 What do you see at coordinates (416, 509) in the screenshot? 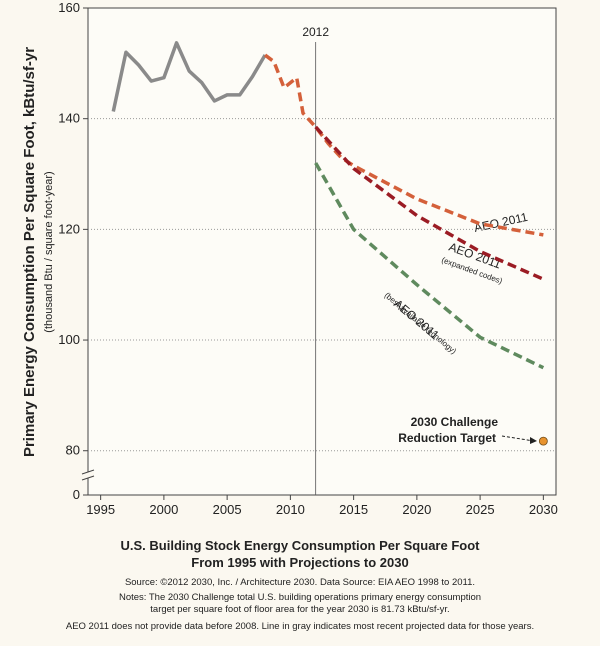
I see `x-tick-label: 2020` at bounding box center [416, 509].